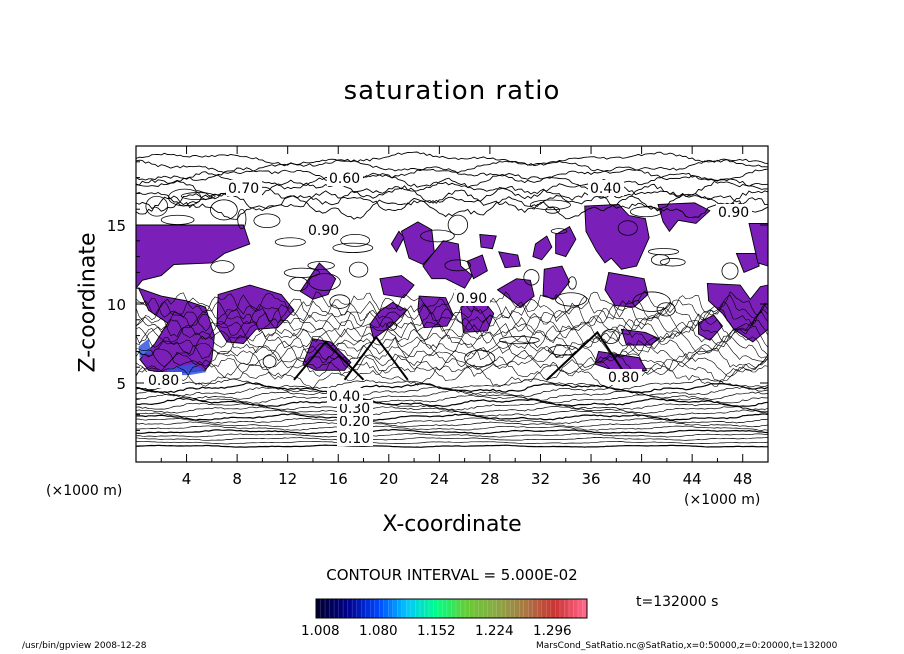 This screenshot has width=904, height=654. Describe the element at coordinates (116, 226) in the screenshot. I see `y-tick-label-15: 15` at that location.